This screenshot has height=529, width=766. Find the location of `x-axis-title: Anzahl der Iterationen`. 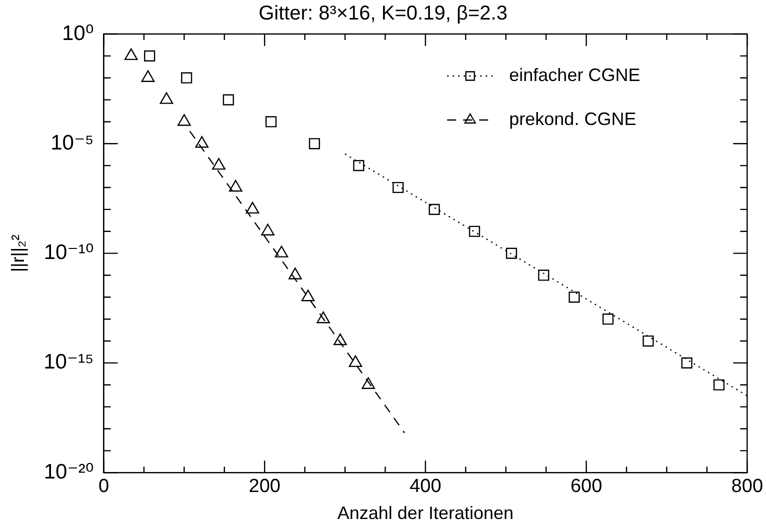

x-axis-title: Anzahl der Iterationen is located at coordinates (425, 513).